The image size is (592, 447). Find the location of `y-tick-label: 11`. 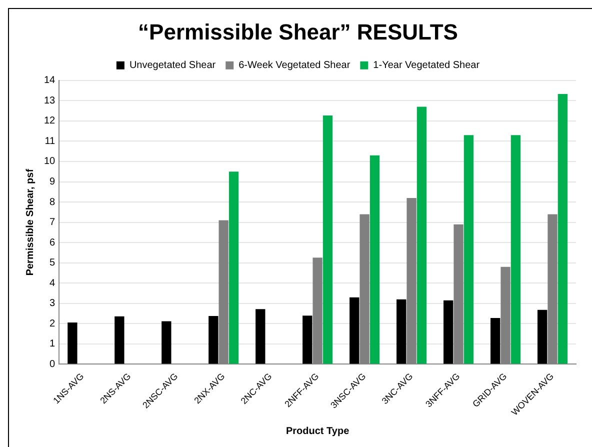

y-tick-label: 11 is located at coordinates (50, 141).